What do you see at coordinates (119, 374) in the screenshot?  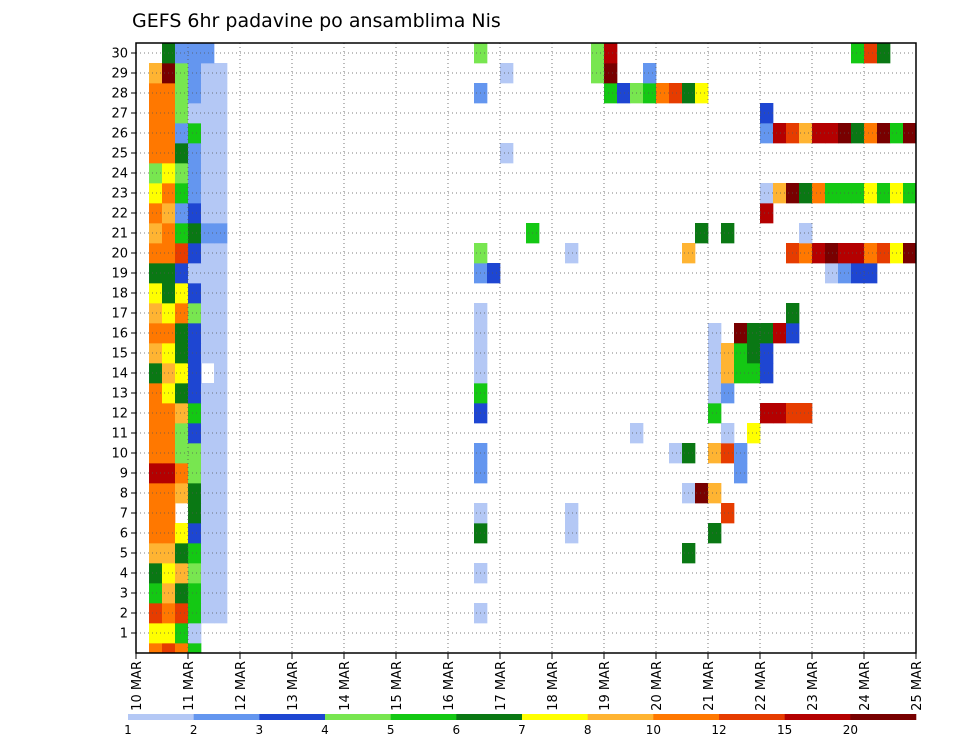 I see `y-tick-label: 14` at bounding box center [119, 374].